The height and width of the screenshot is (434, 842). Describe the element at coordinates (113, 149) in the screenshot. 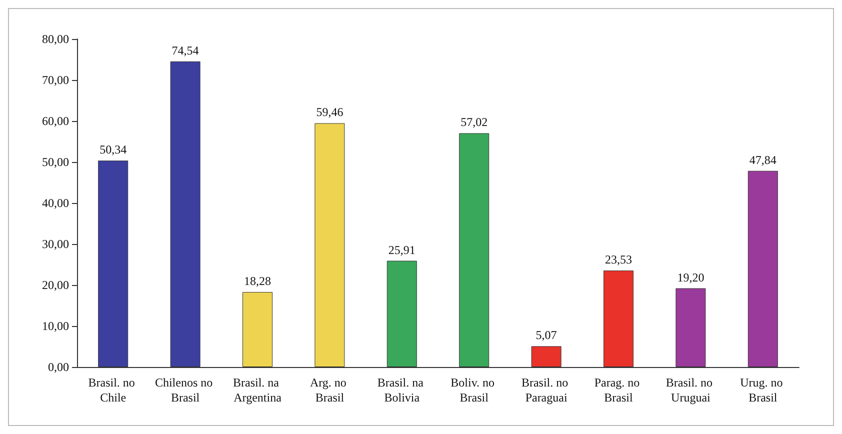

I see `data-label: 50,34` at that location.